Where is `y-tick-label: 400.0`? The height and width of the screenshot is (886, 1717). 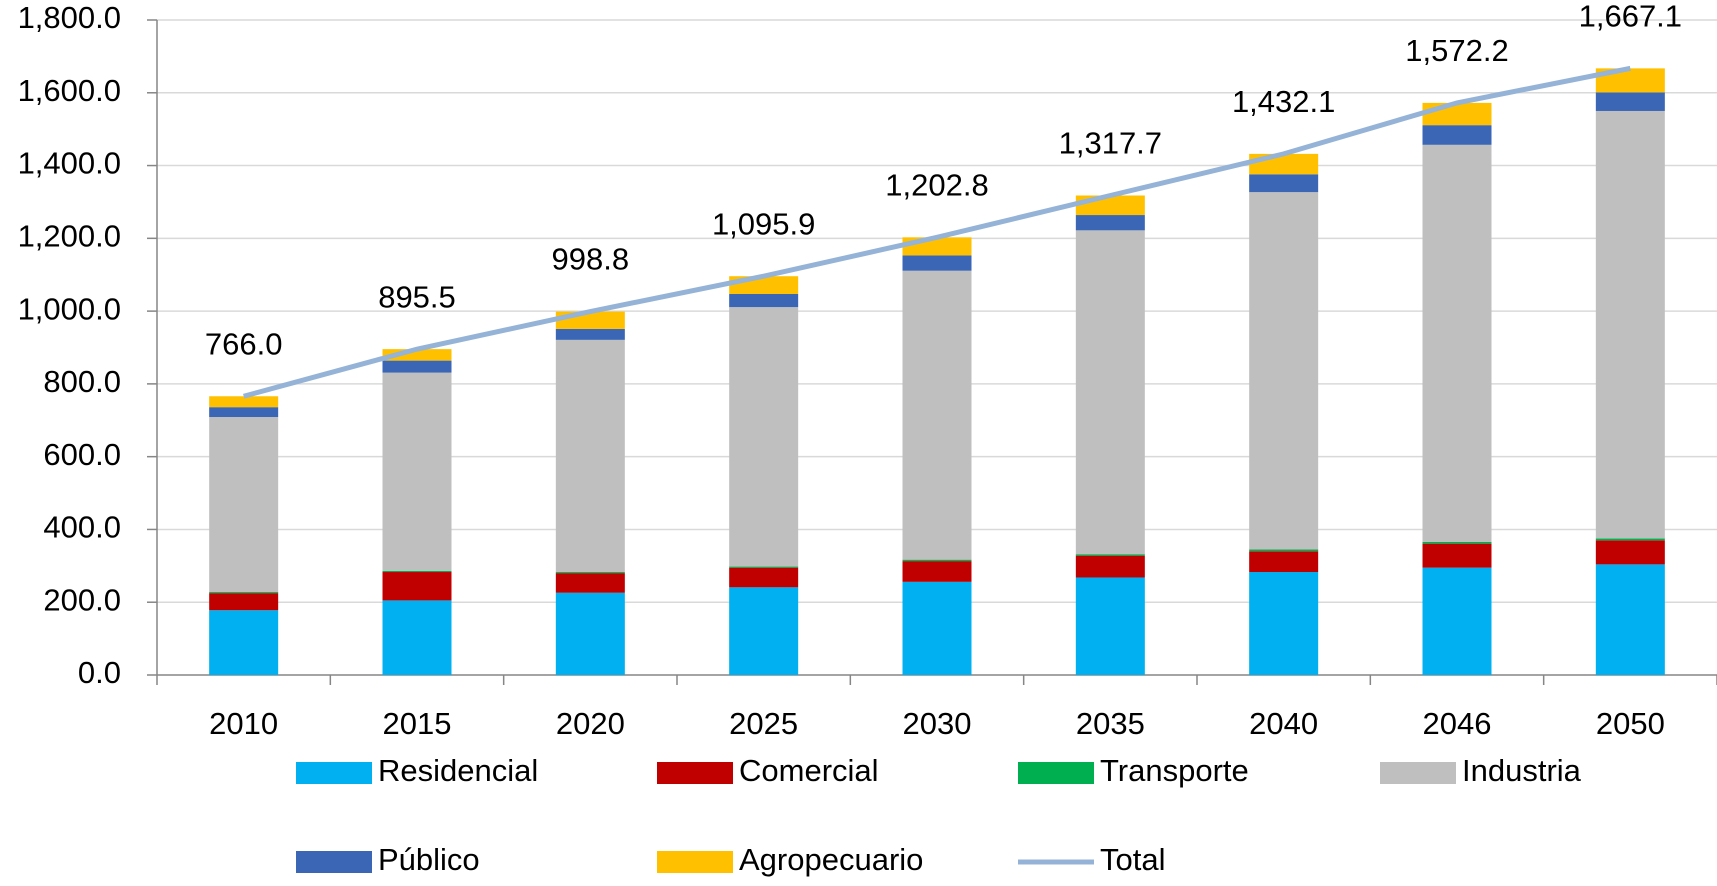
y-tick-label: 400.0 is located at coordinates (82, 527).